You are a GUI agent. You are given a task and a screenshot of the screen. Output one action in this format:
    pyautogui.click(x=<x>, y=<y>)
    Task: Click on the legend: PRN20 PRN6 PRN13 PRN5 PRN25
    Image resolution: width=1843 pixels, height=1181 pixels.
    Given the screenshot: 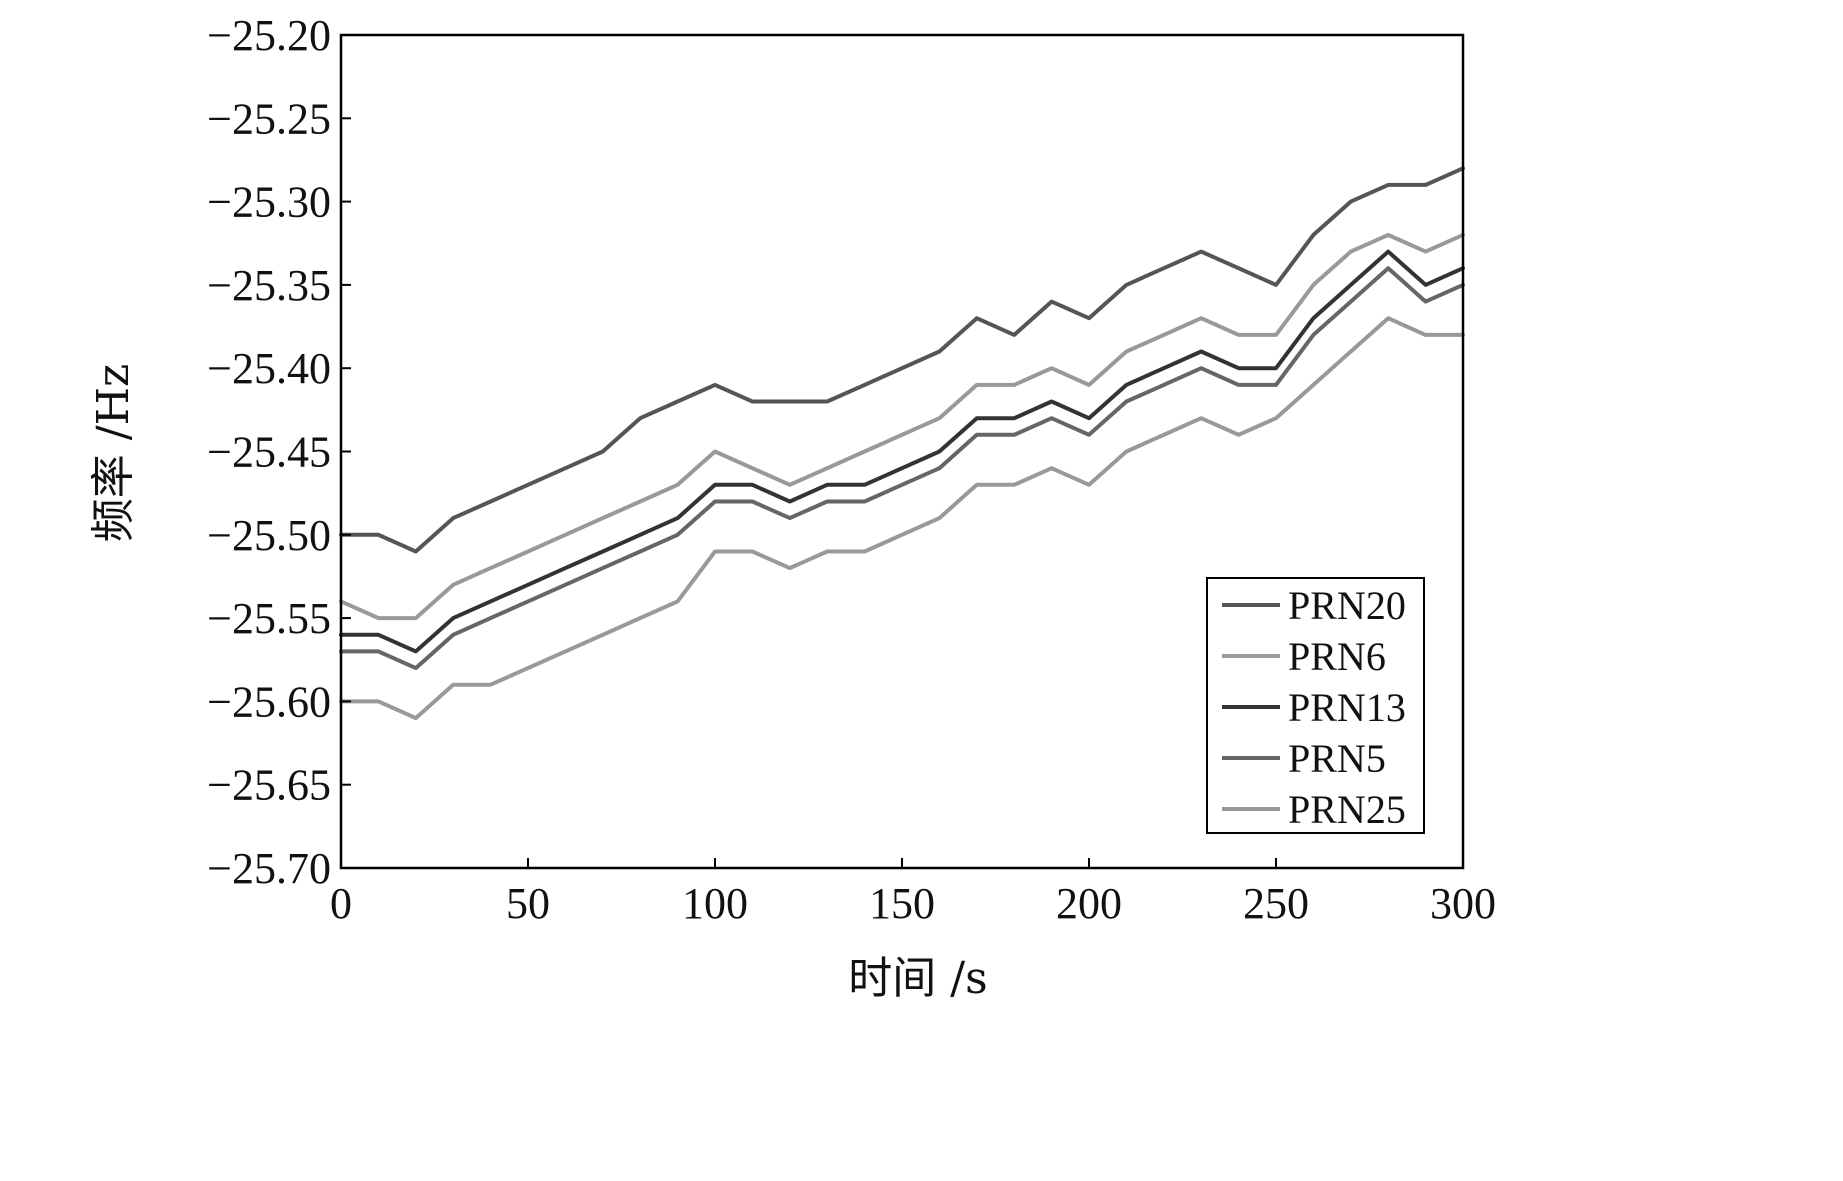 What is the action you would take?
    pyautogui.click(x=1315, y=705)
    